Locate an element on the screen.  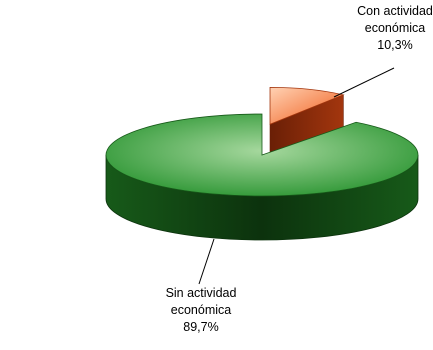
leader-line-sin-actividad is located at coordinates (206, 261).